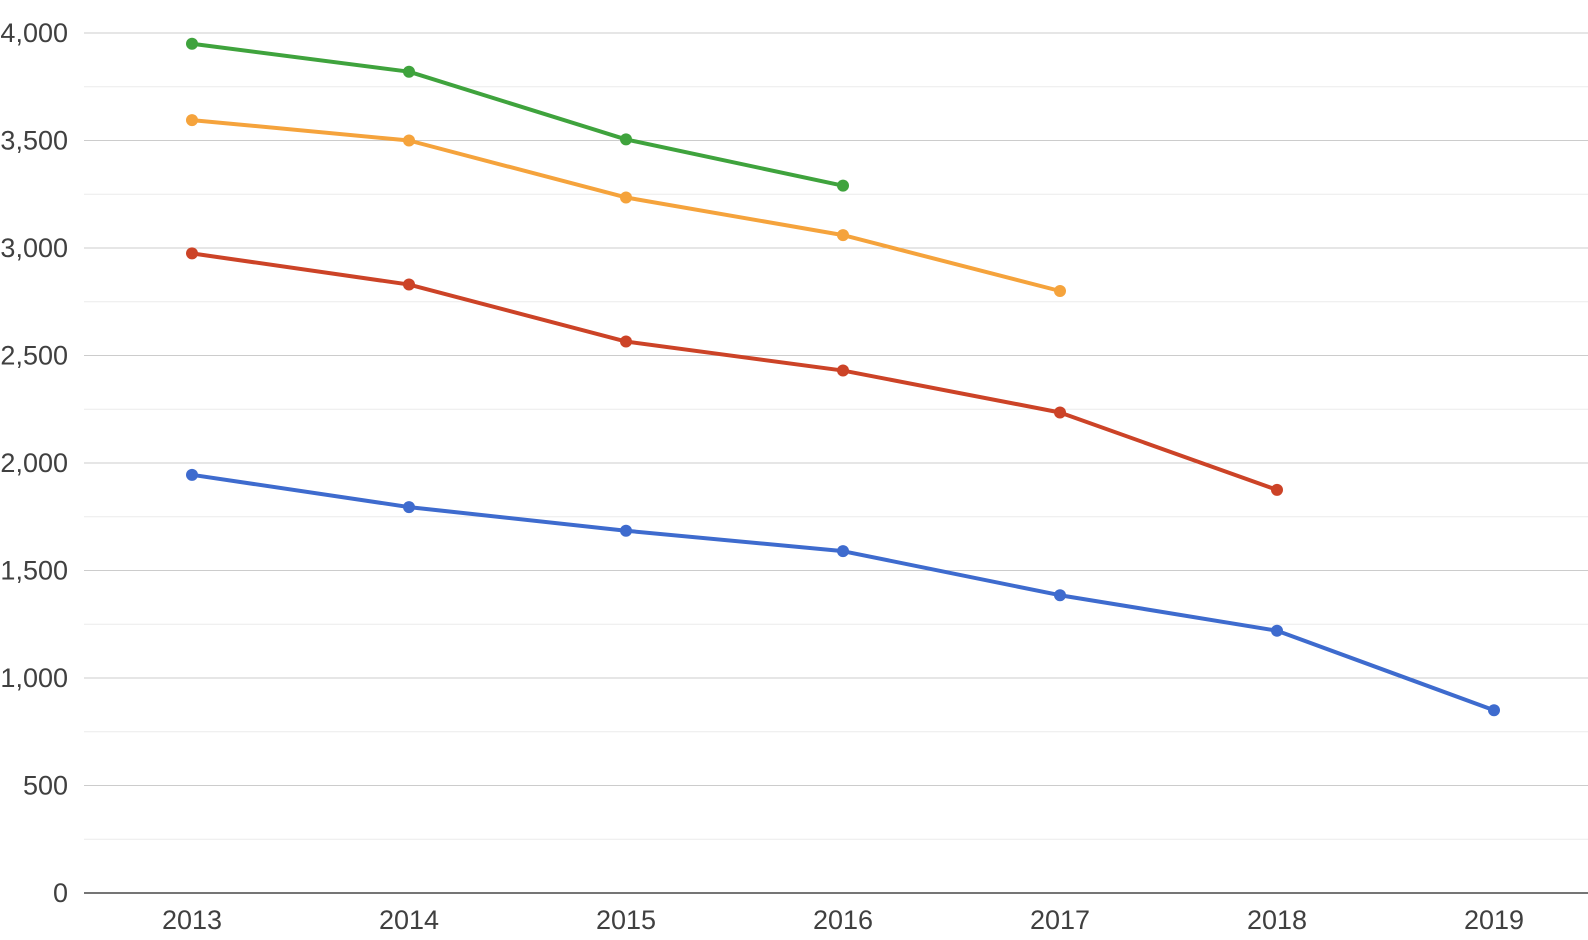 The image size is (1588, 940). I want to click on data-point-blue-series-2017, so click(1060, 595).